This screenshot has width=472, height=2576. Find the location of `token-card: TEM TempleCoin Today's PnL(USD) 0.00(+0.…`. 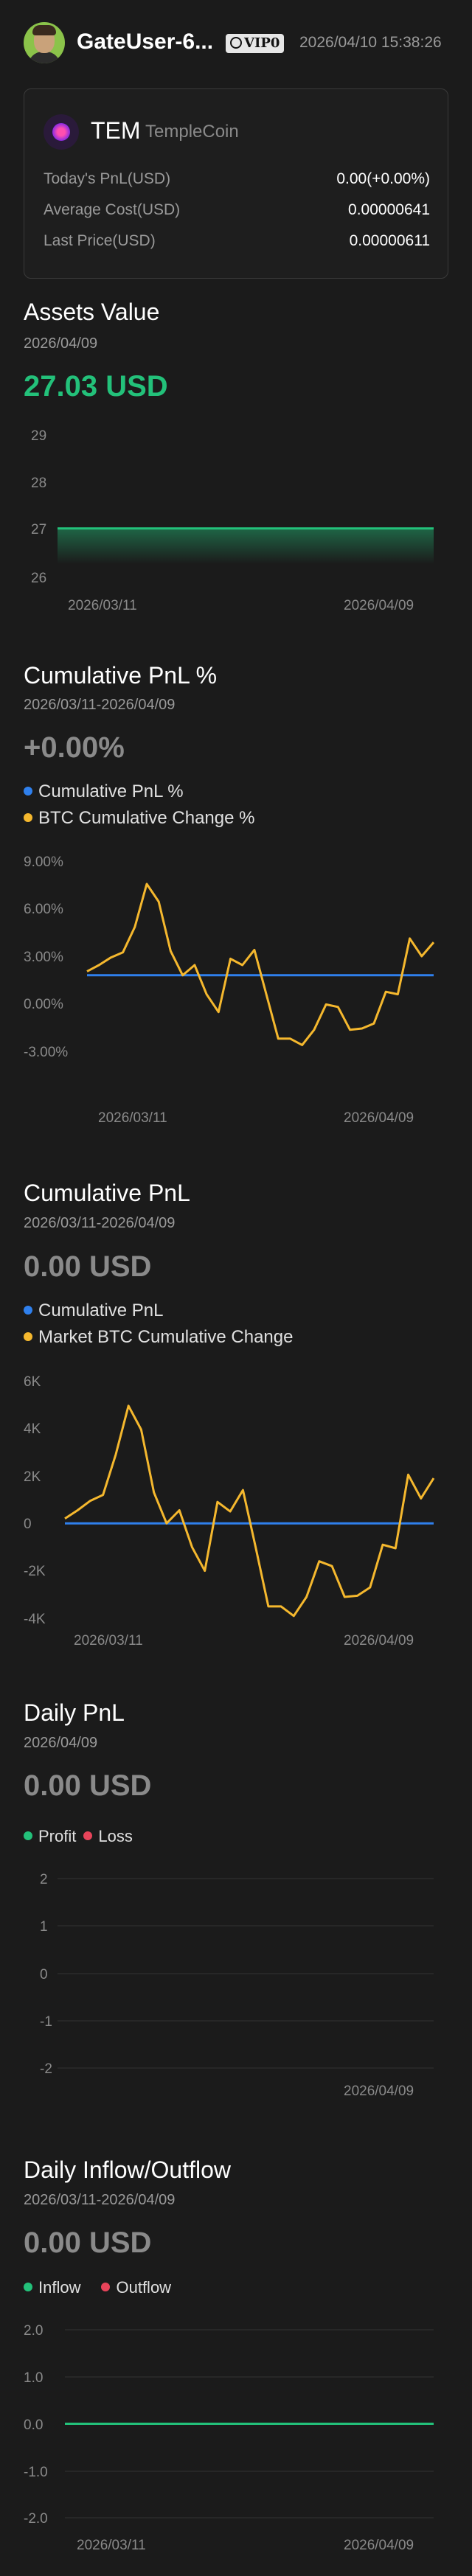

token-card: TEM TempleCoin Today's PnL(USD) 0.00(+0.… is located at coordinates (236, 183).